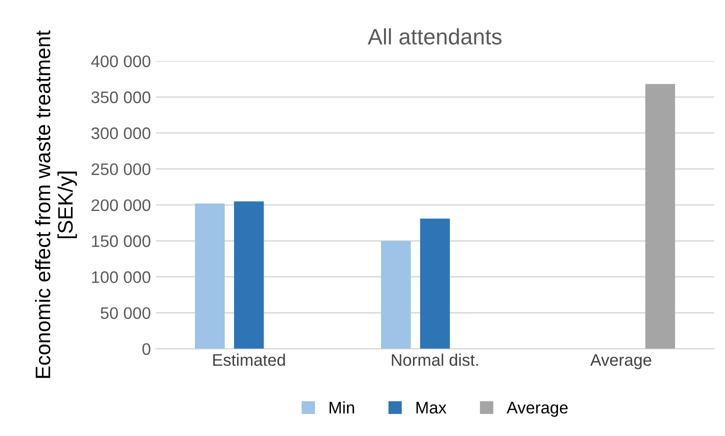 Image resolution: width=725 pixels, height=436 pixels. What do you see at coordinates (56, 204) in the screenshot?
I see `y-axis-title: Economic effect from waste treatment [SEK/y]` at bounding box center [56, 204].